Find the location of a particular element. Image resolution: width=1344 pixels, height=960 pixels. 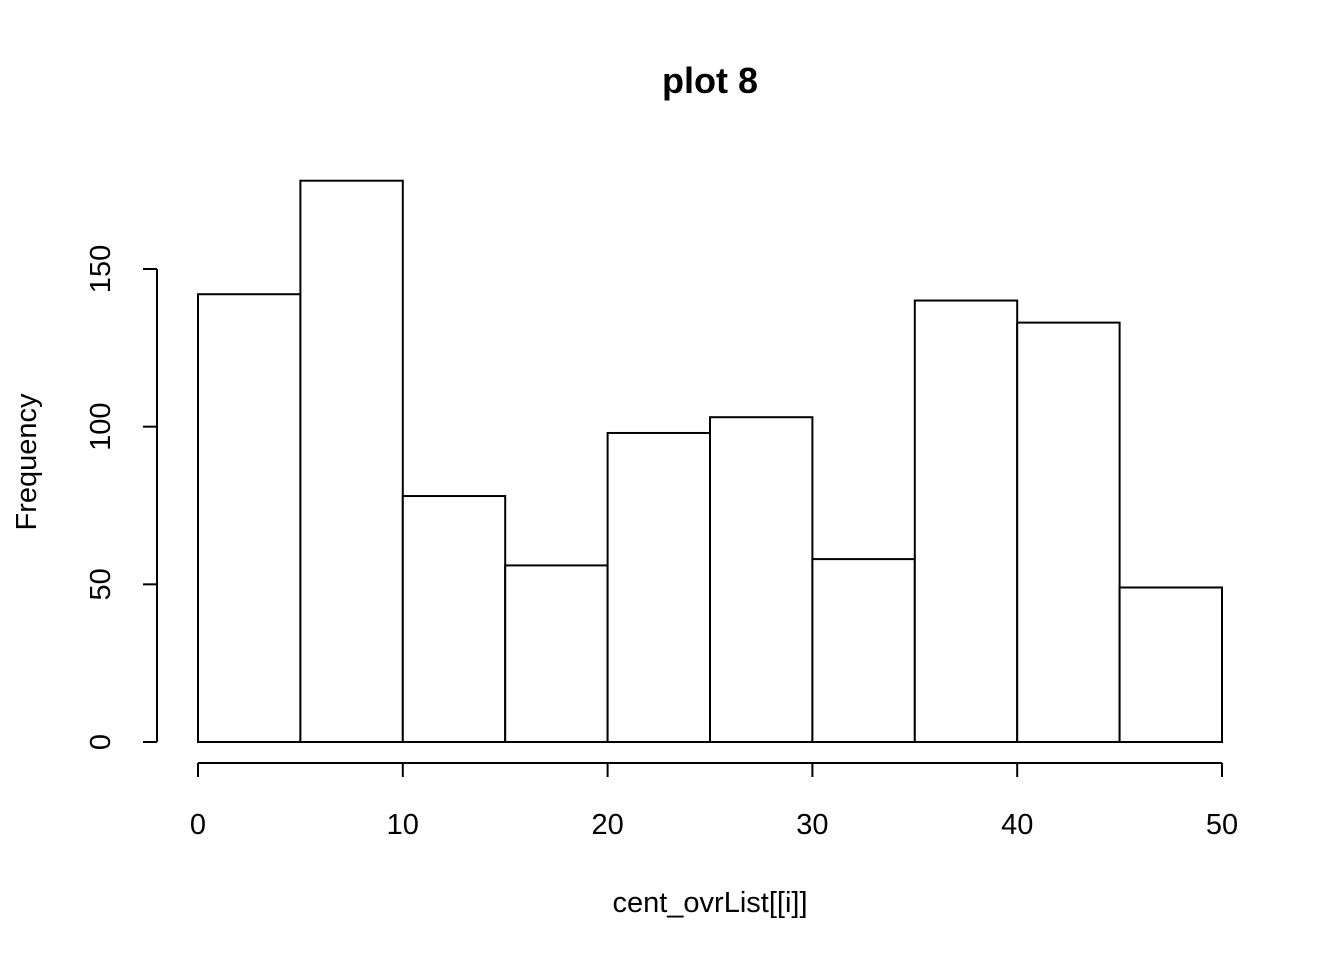

x-tick-label: 50 is located at coordinates (1222, 825).